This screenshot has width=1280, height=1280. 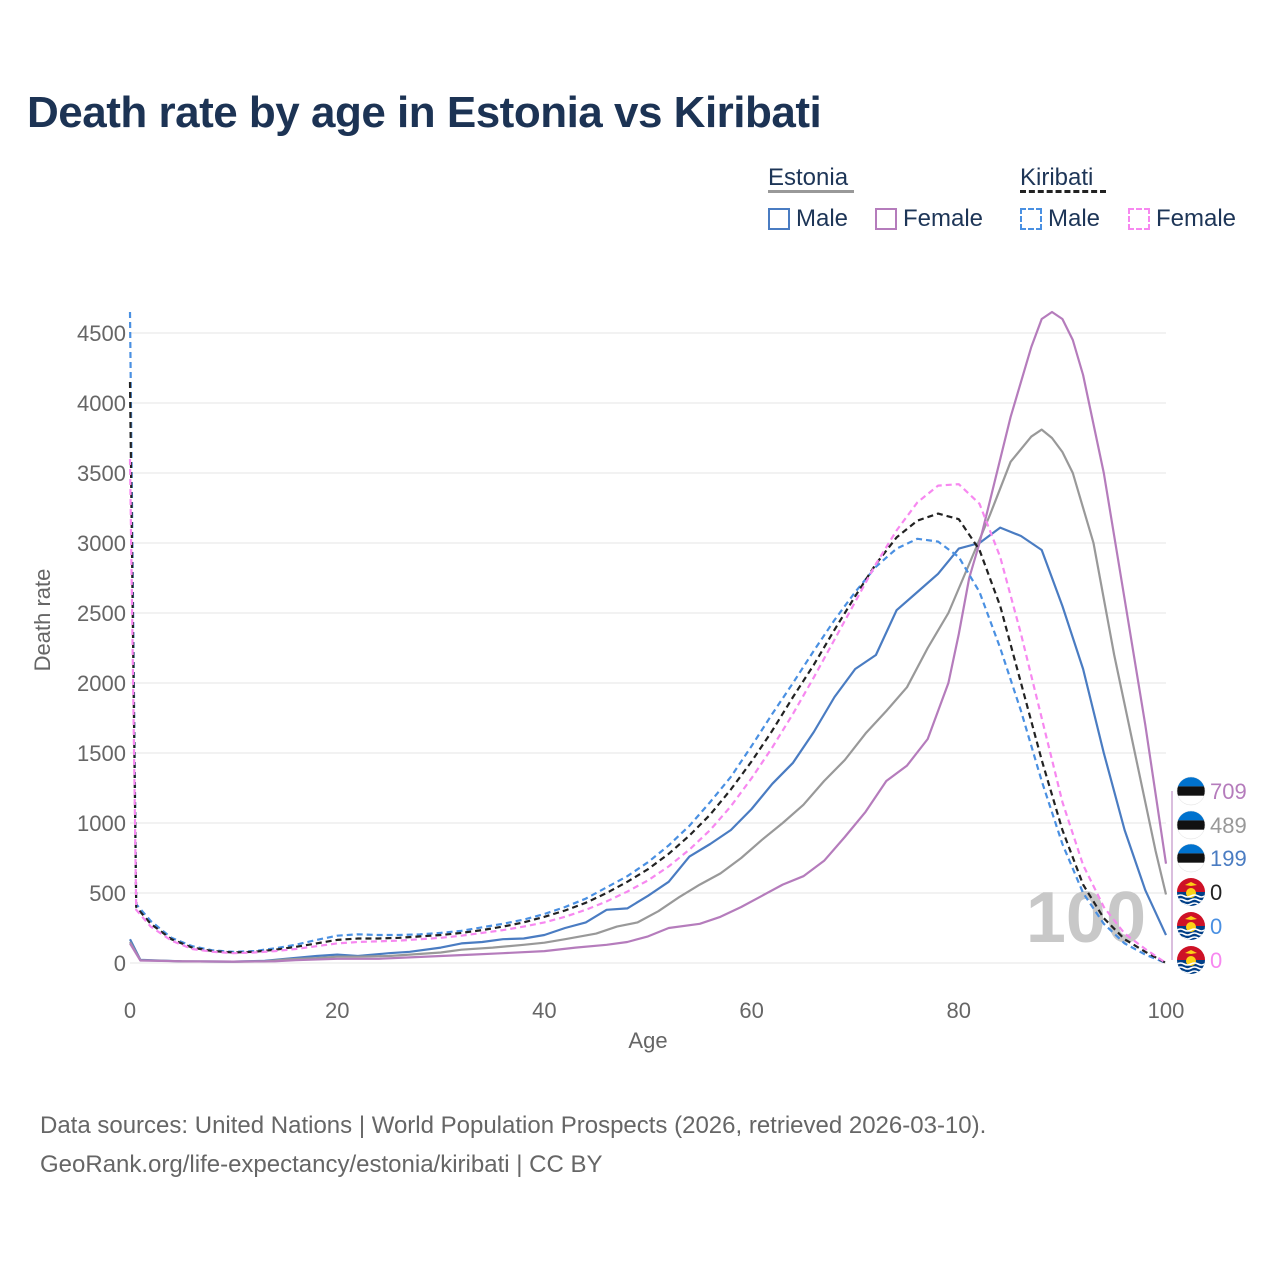 What do you see at coordinates (101, 473) in the screenshot?
I see `y-tick-label: 3500` at bounding box center [101, 473].